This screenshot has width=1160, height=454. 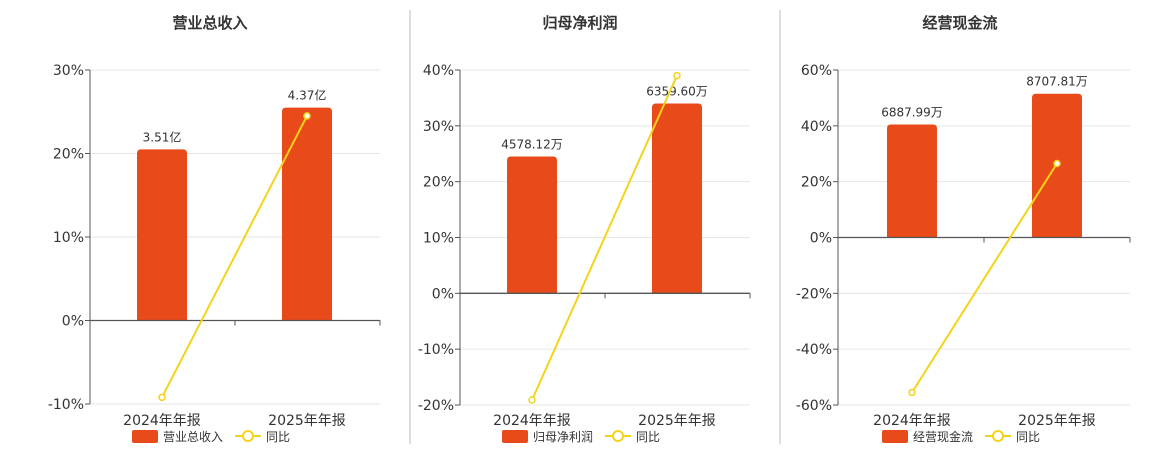 I want to click on legend-bar-label: 经营现金流, so click(x=943, y=436).